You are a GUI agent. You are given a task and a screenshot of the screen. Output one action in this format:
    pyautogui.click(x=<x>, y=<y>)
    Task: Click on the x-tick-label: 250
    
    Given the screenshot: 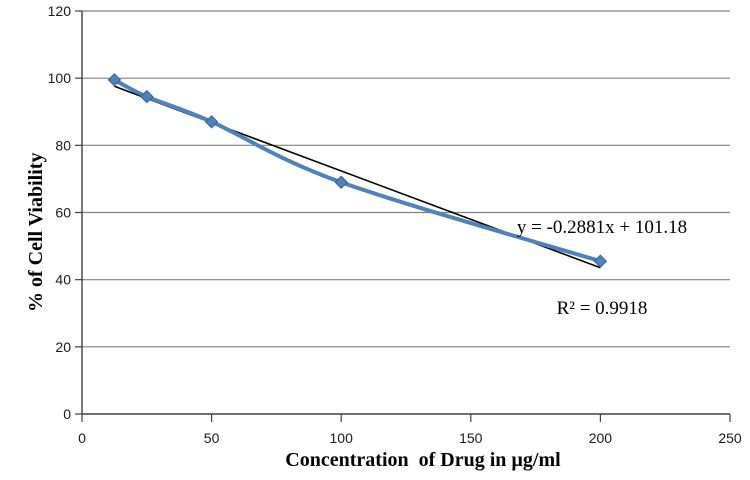 What is the action you would take?
    pyautogui.click(x=730, y=438)
    